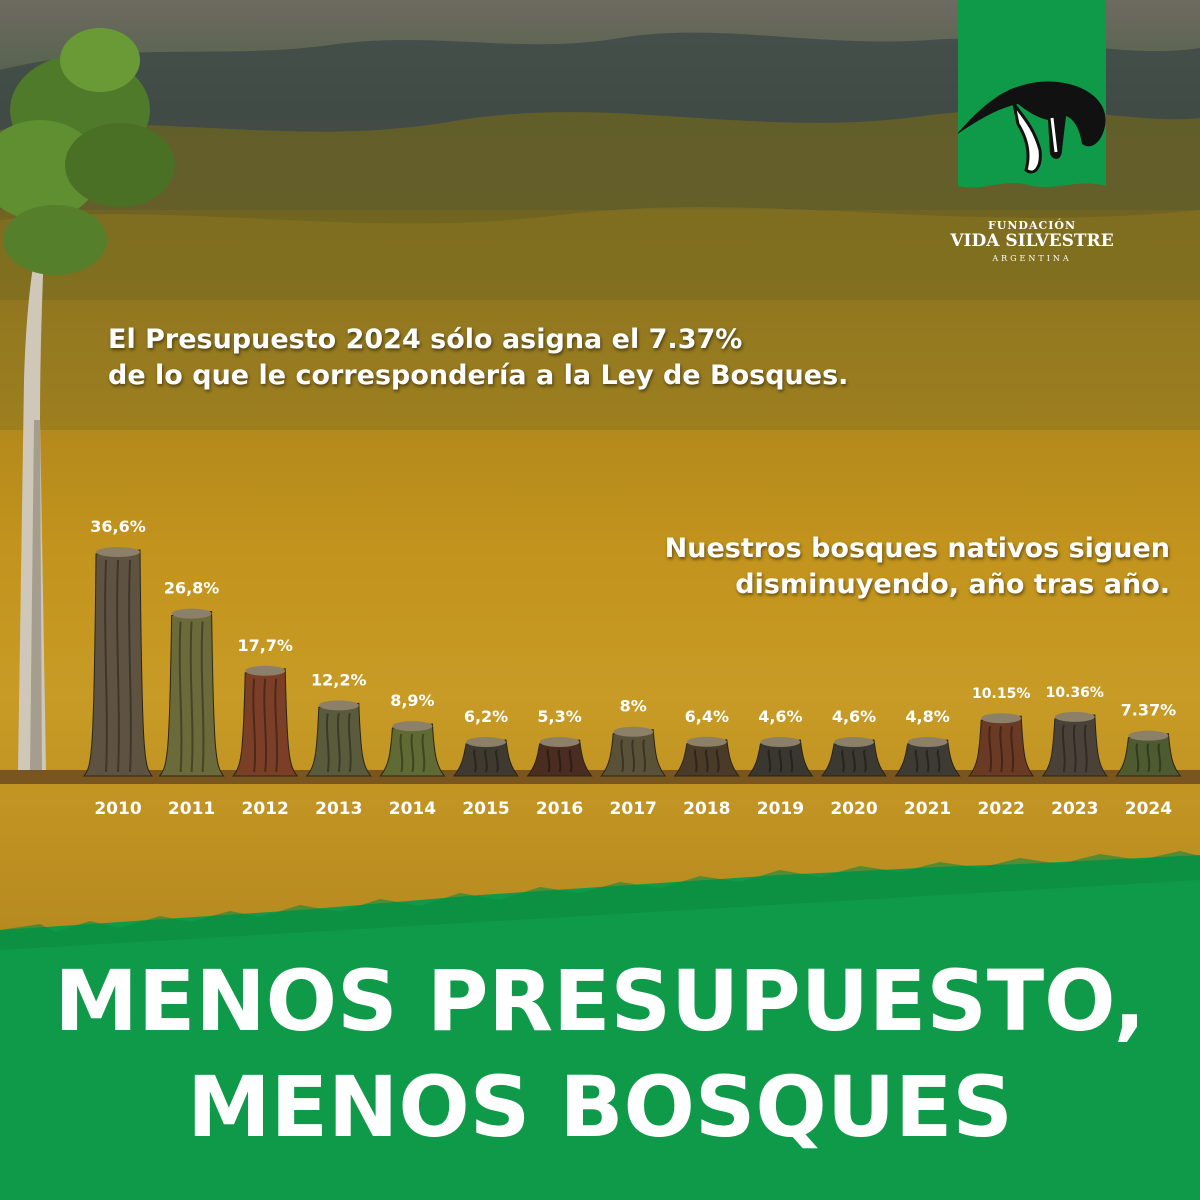 The image size is (1200, 1200). Describe the element at coordinates (927, 809) in the screenshot. I see `year-label: 2021` at that location.